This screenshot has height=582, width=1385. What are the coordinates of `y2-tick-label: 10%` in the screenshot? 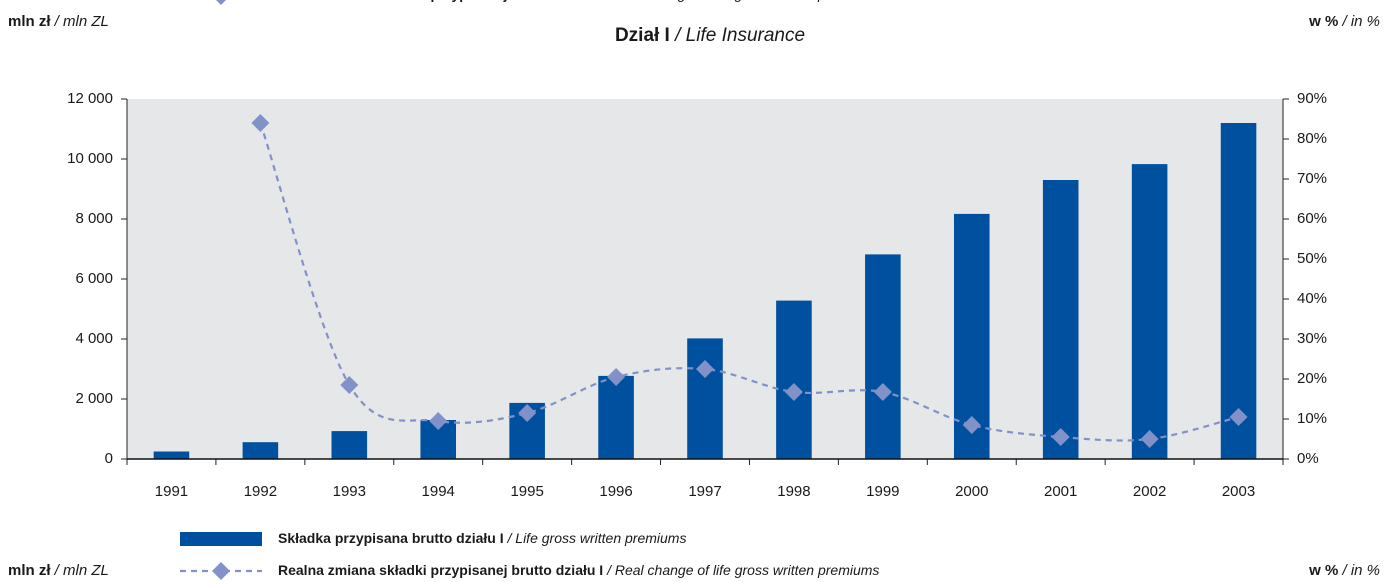 It's located at (1312, 418).